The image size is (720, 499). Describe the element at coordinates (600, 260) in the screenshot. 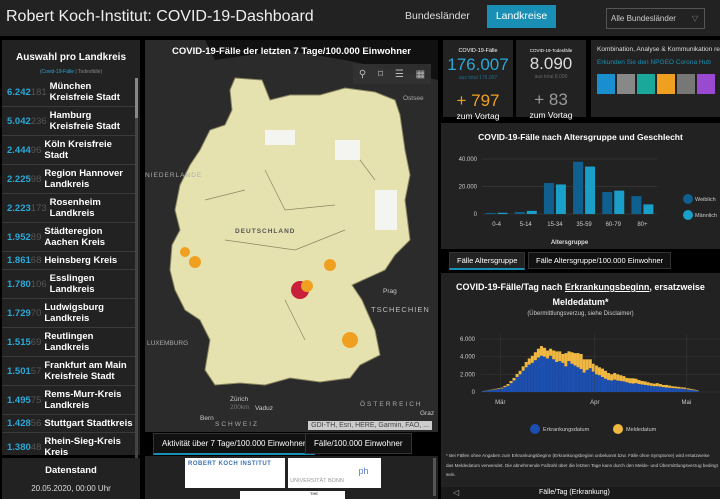

I see `tab-faelle-altersgruppe-100k: Fälle Altersgruppe/100.000 Einwohner` at that location.